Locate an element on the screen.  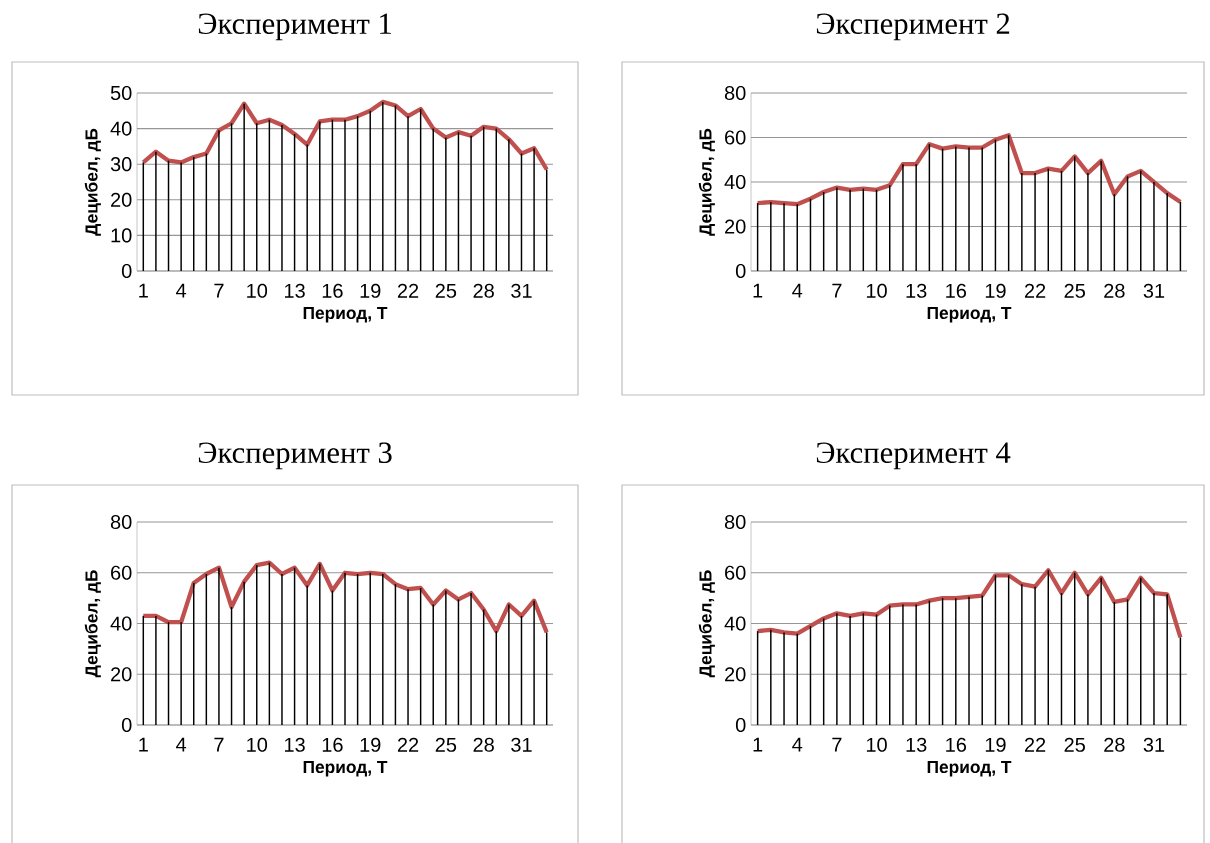
chart-title: Эксперимент 4 is located at coordinates (913, 456).